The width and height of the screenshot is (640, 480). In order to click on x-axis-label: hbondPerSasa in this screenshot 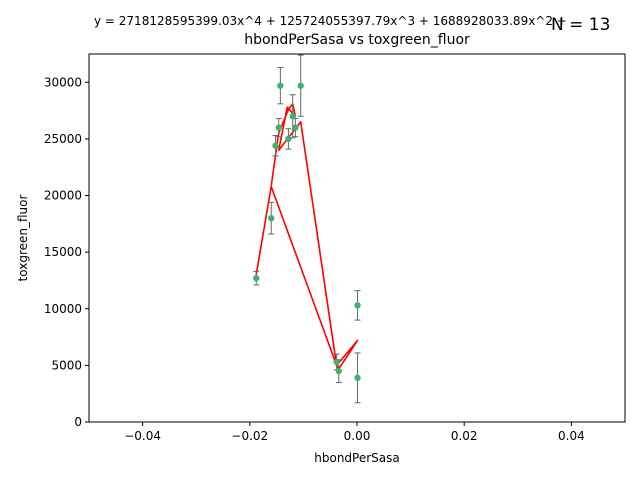, I will do `click(357, 458)`.